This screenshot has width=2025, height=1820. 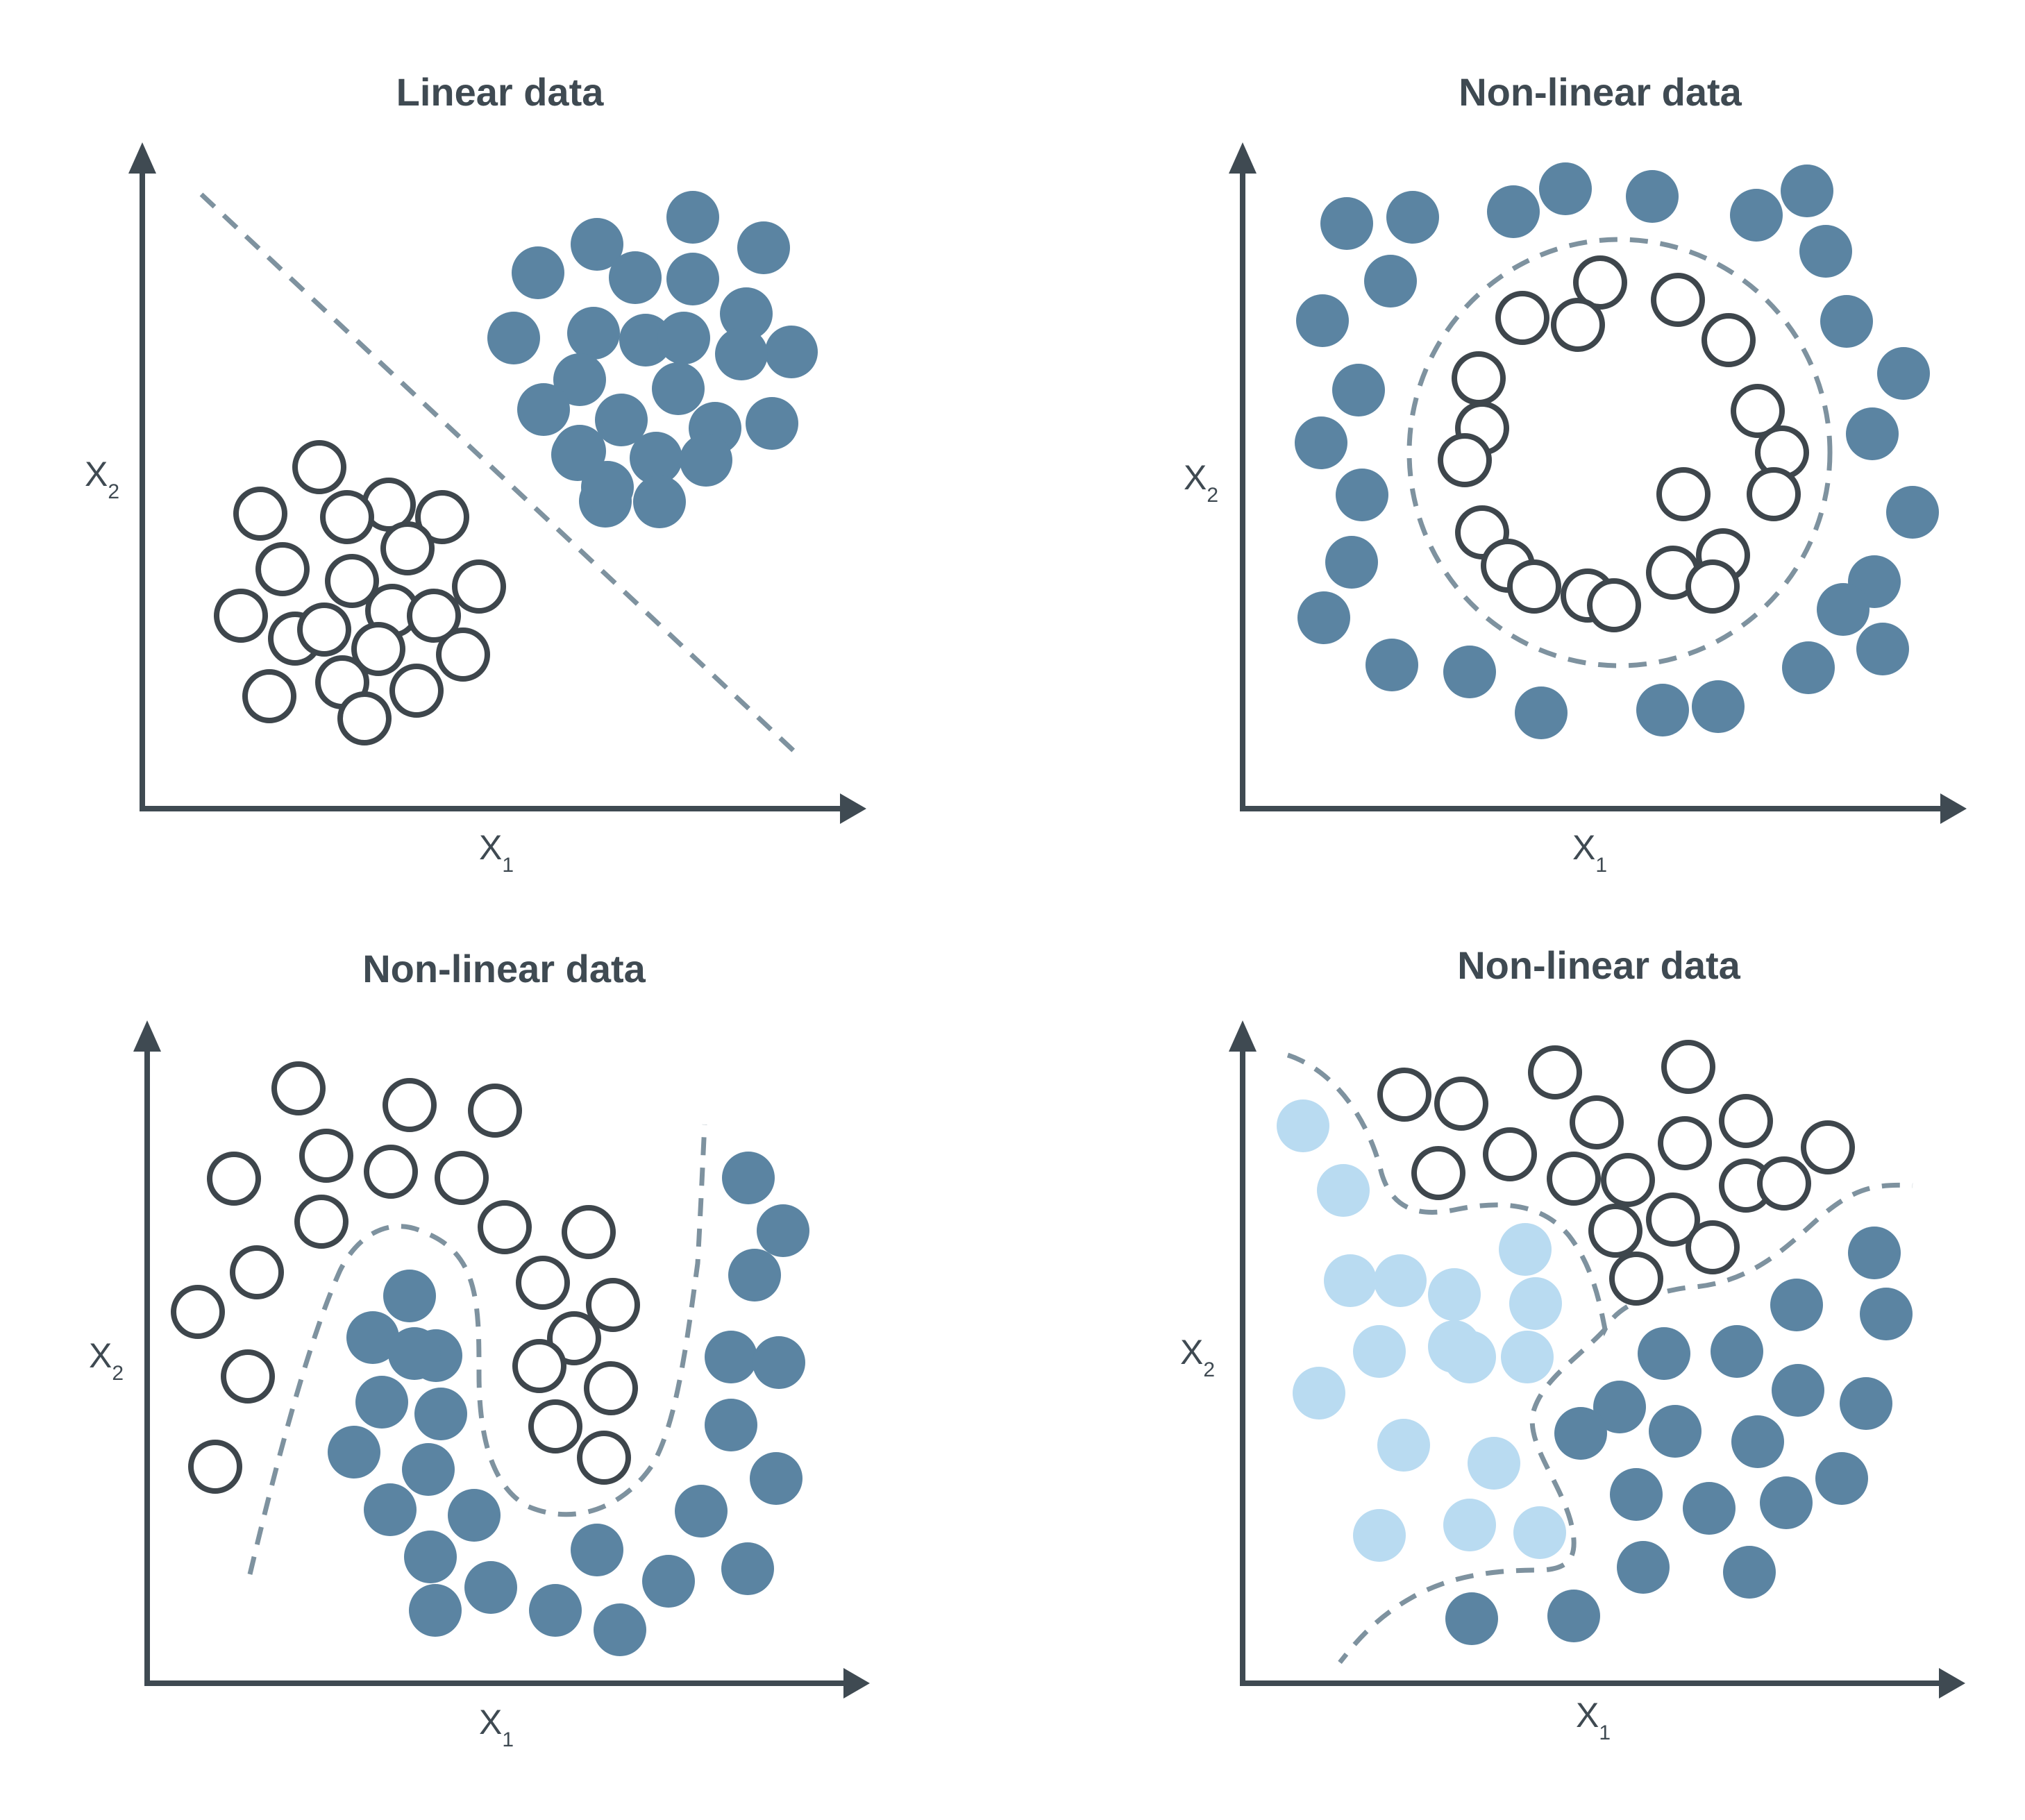 What do you see at coordinates (501, 92) in the screenshot?
I see `panel-title: Linear data` at bounding box center [501, 92].